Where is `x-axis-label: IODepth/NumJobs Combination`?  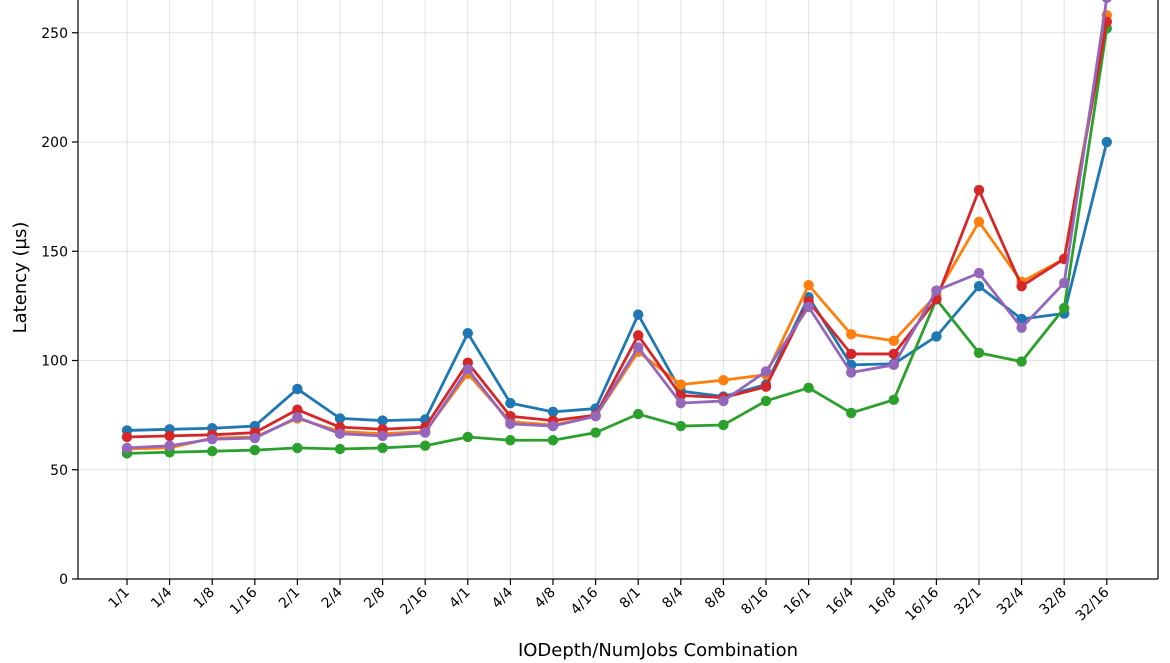 x-axis-label: IODepth/NumJobs Combination is located at coordinates (658, 650).